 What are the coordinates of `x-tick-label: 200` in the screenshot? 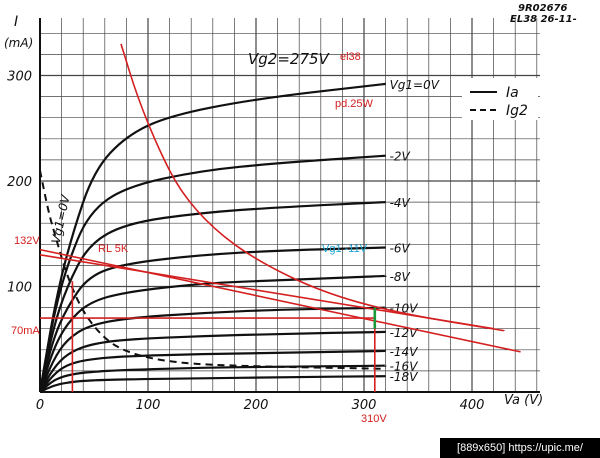 It's located at (256, 405).